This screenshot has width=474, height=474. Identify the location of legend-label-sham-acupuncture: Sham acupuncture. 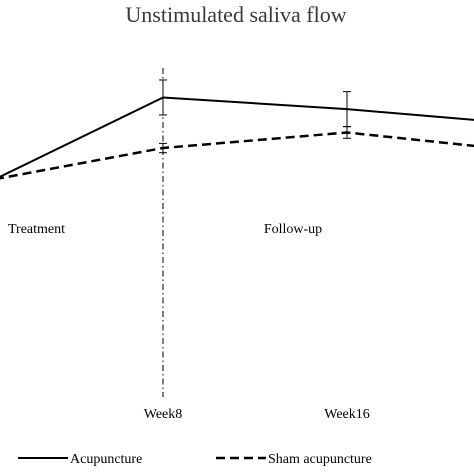
(320, 459).